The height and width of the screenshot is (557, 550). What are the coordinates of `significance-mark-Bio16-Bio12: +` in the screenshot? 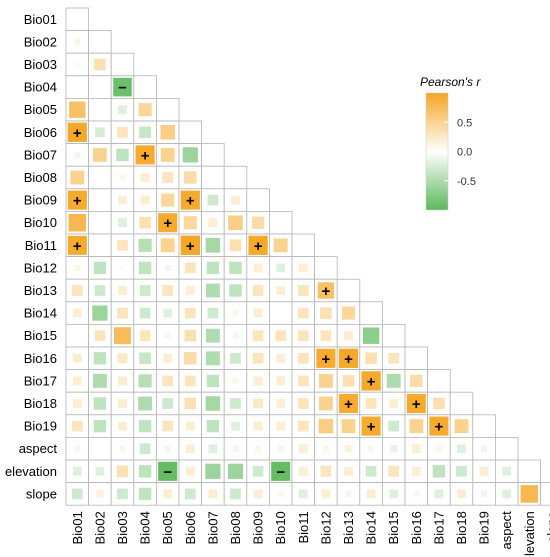 It's located at (326, 359).